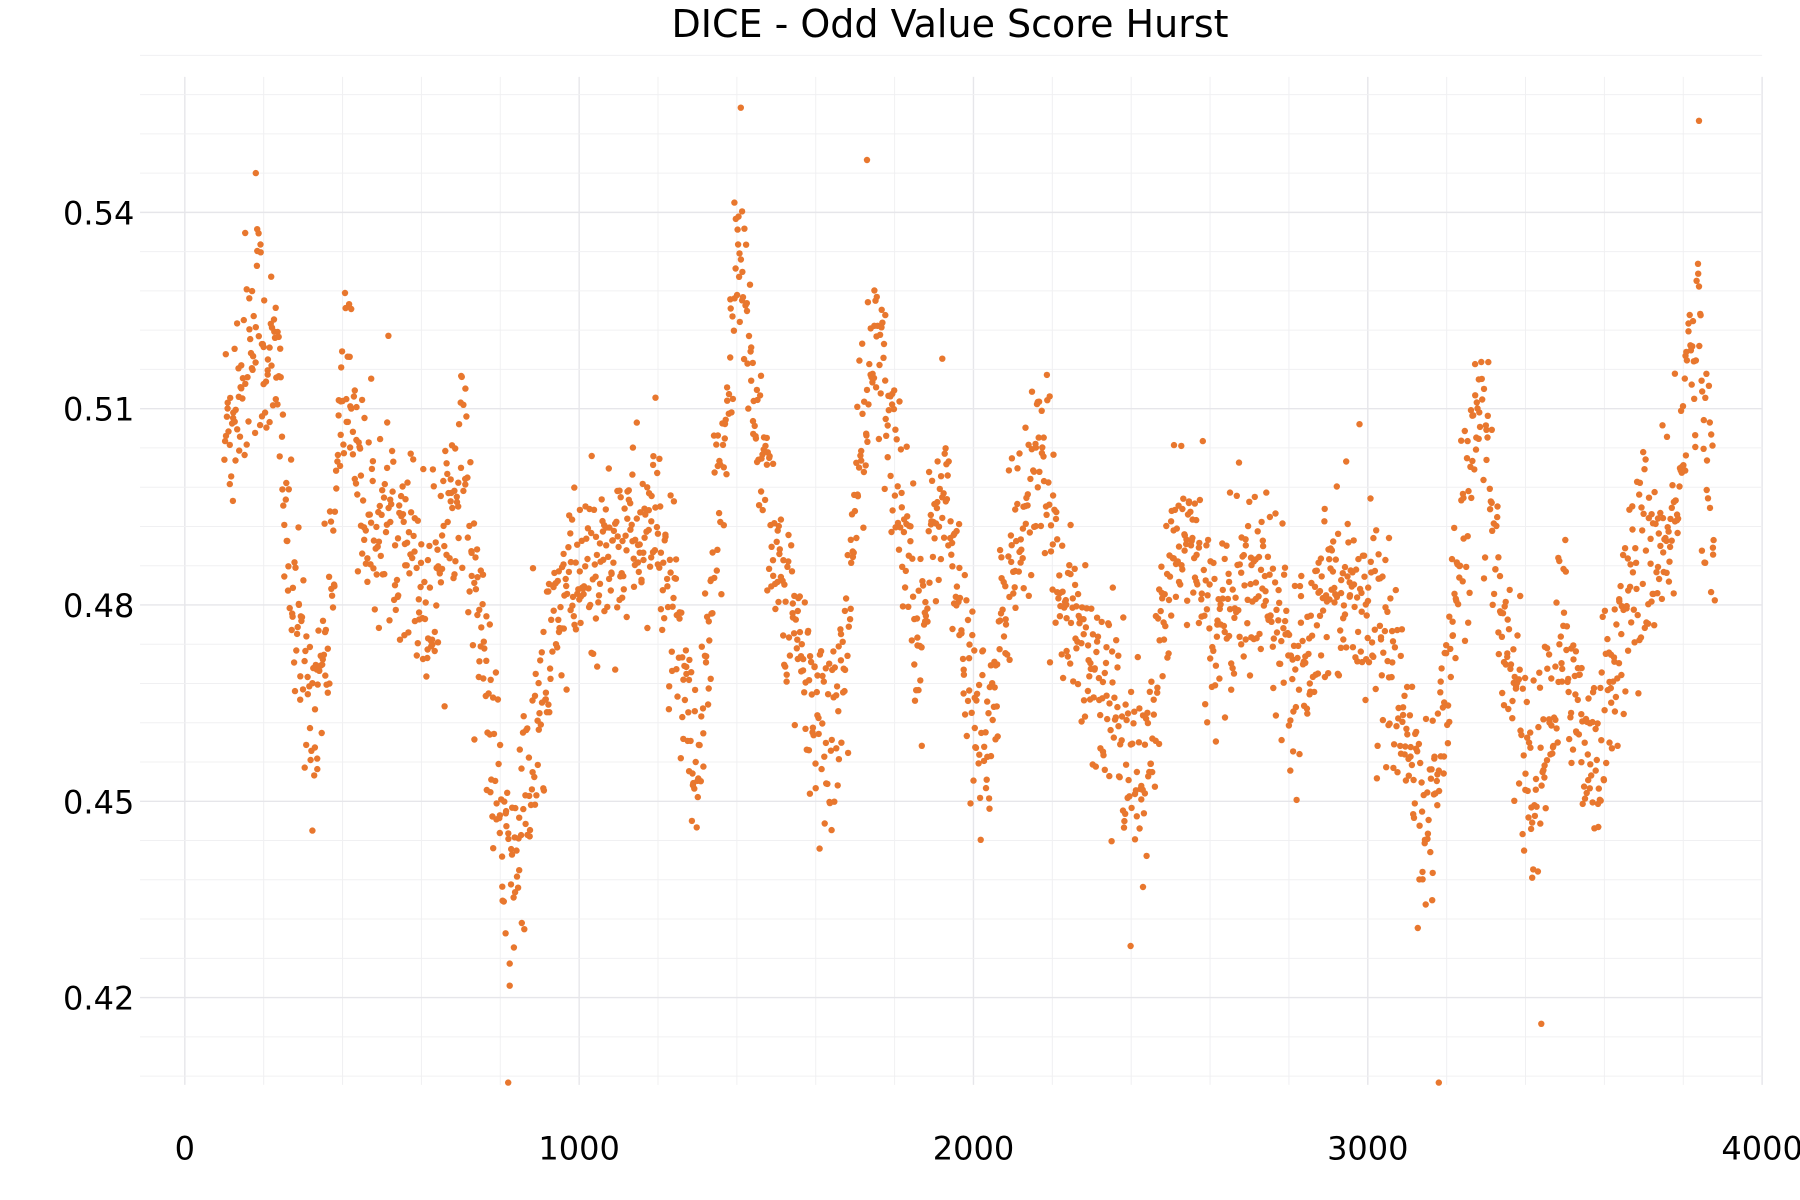  I want to click on y-tick-label: 0.51, so click(98, 410).